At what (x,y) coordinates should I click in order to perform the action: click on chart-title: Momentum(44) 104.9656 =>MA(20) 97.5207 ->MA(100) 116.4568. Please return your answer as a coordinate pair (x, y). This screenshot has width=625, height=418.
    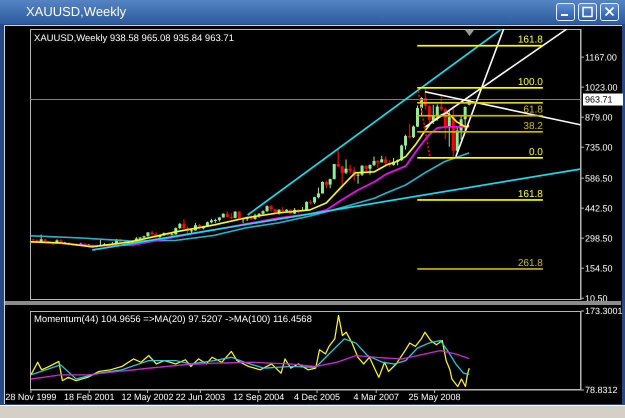
    Looking at the image, I should click on (173, 320).